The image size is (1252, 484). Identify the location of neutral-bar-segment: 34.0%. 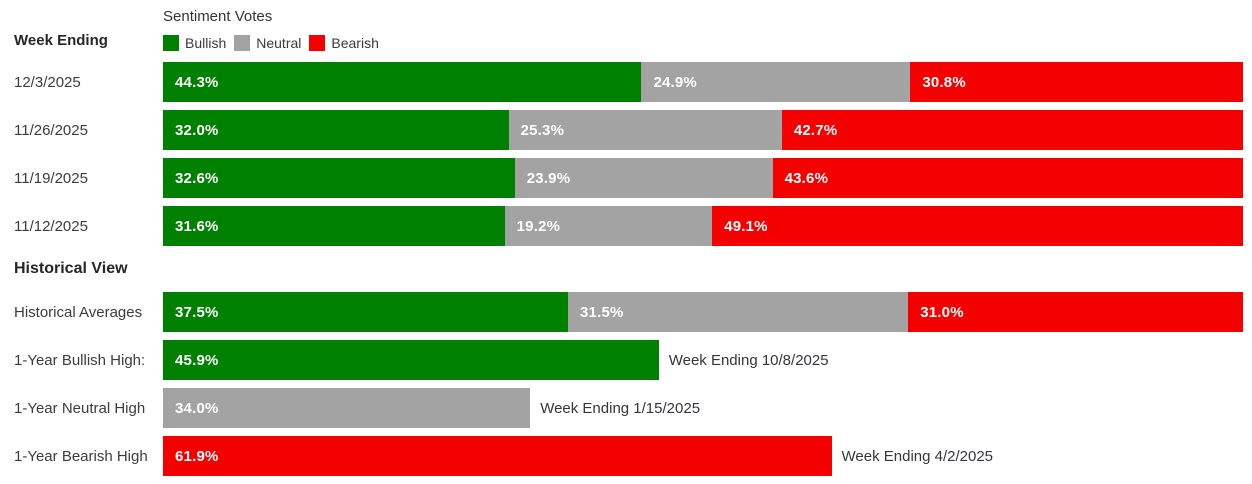
(347, 408).